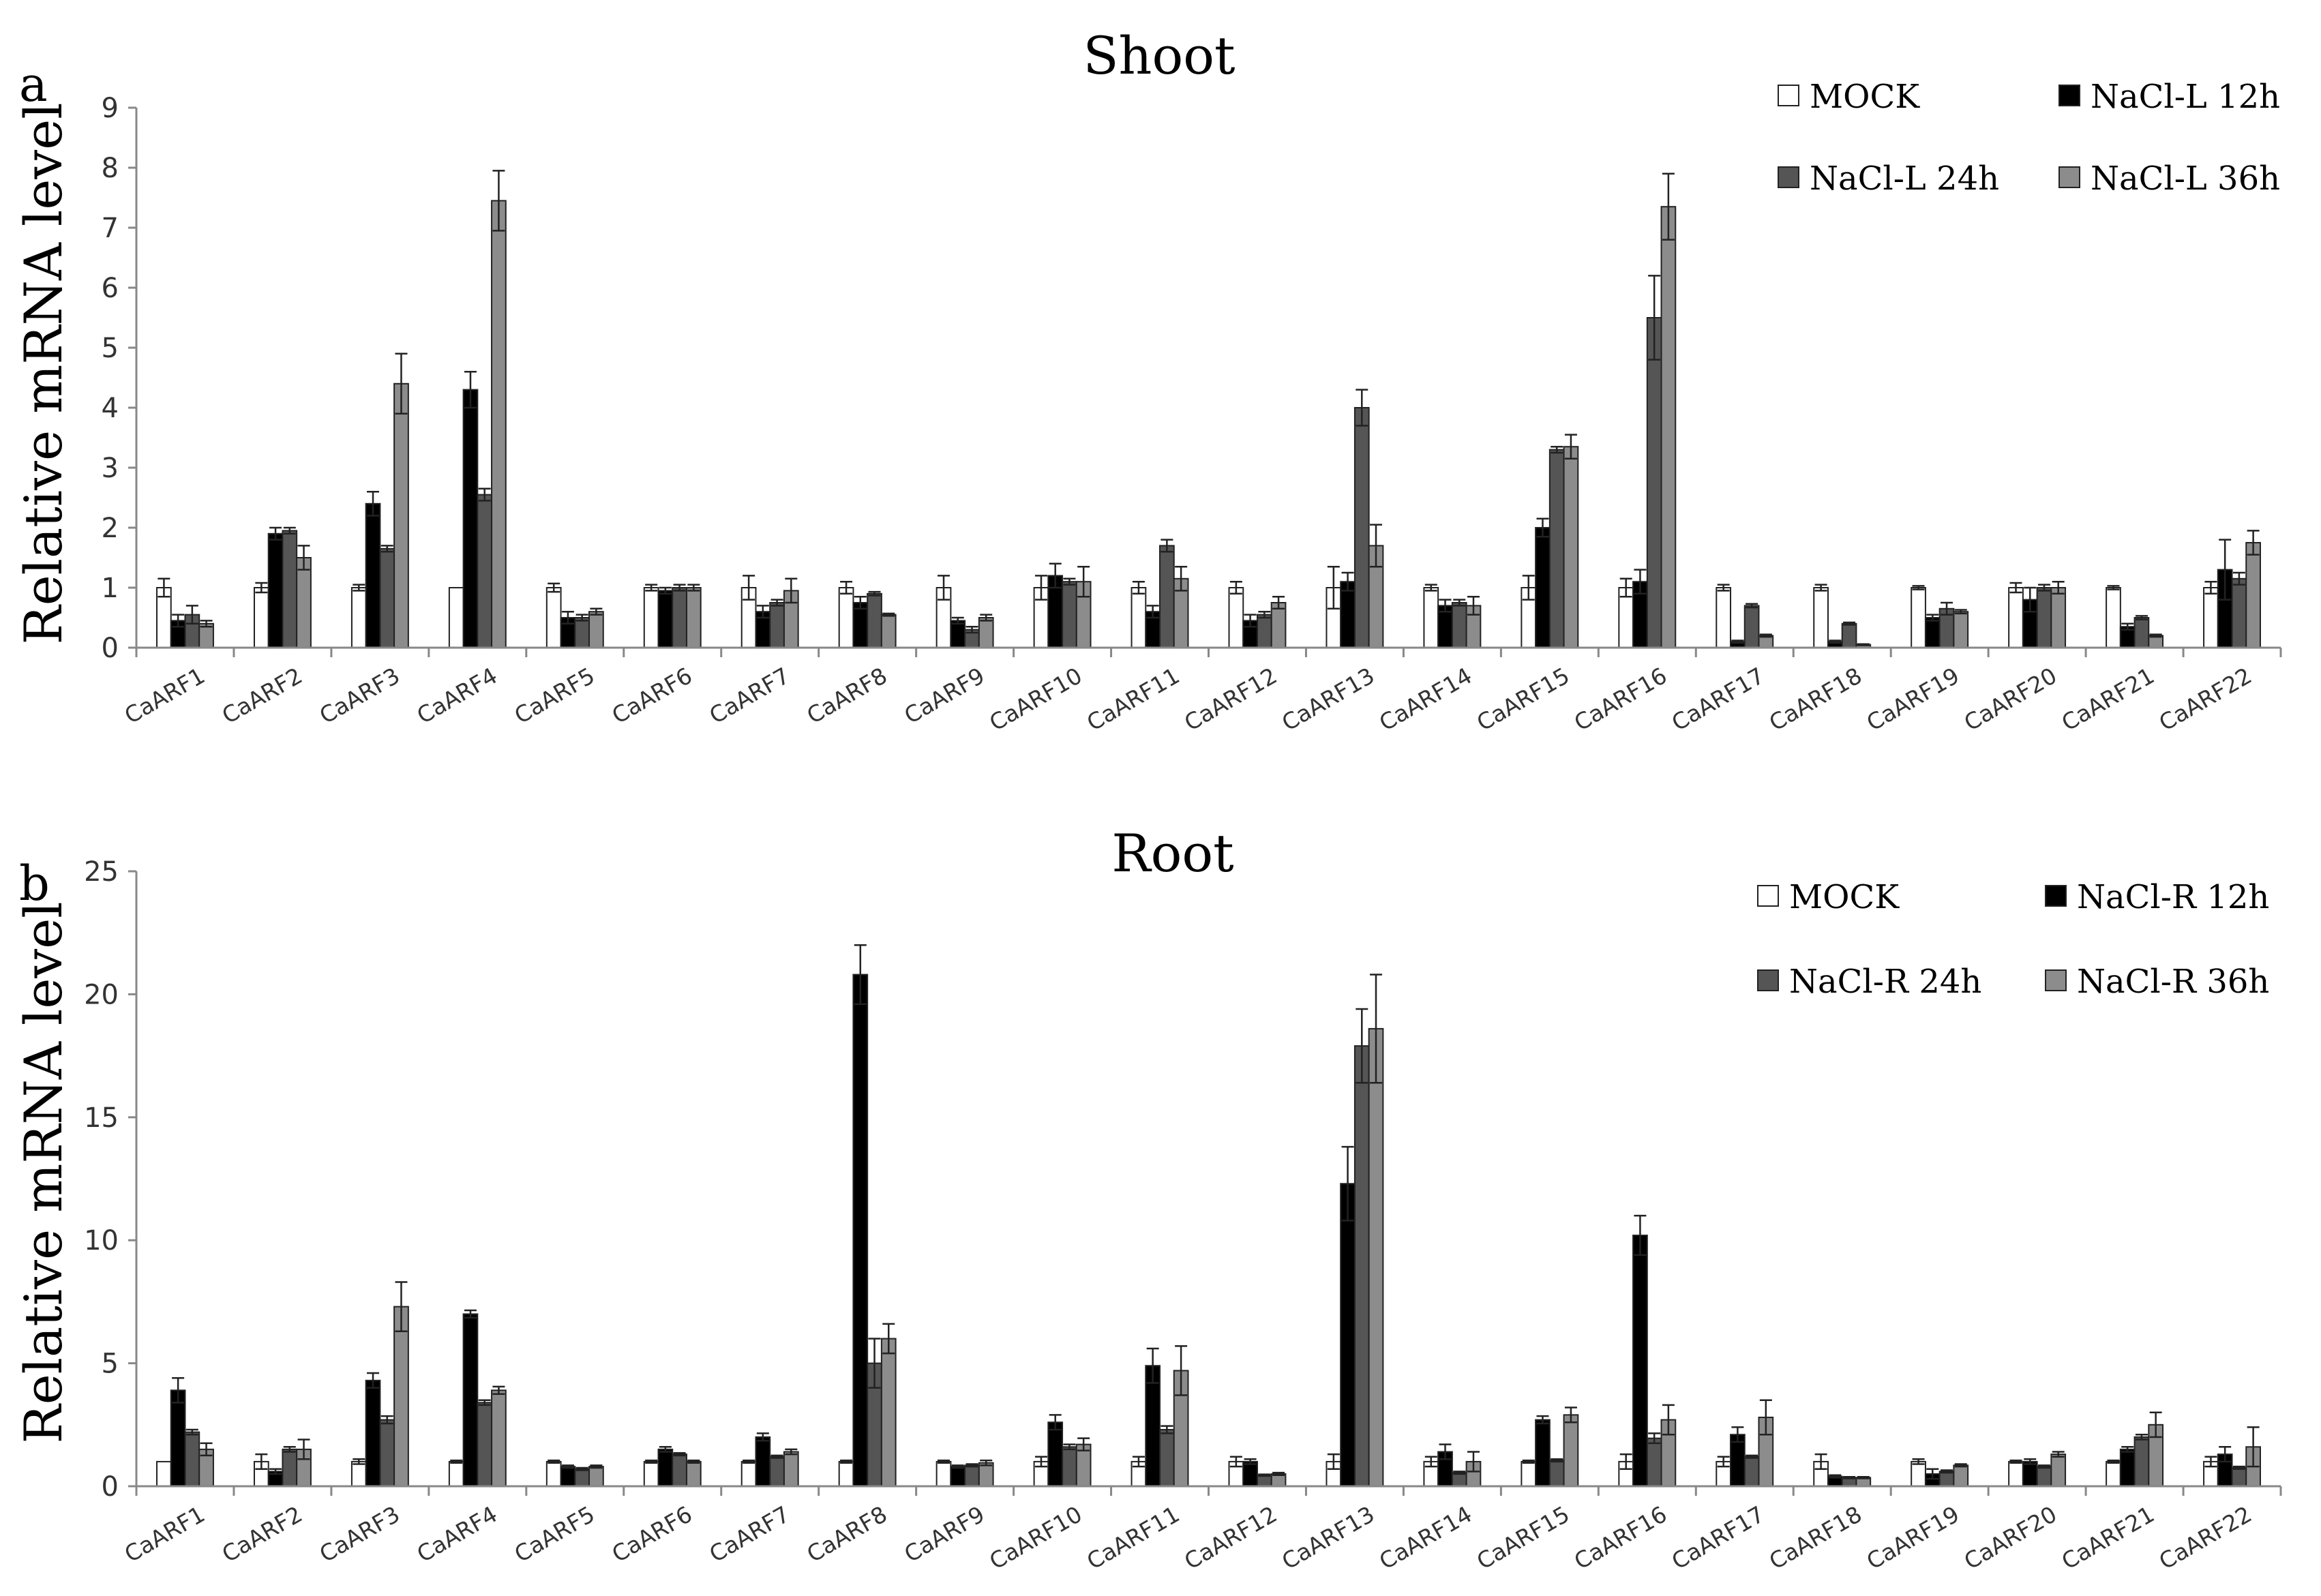 The image size is (2321, 1596). I want to click on y-tick-label: 7, so click(110, 228).